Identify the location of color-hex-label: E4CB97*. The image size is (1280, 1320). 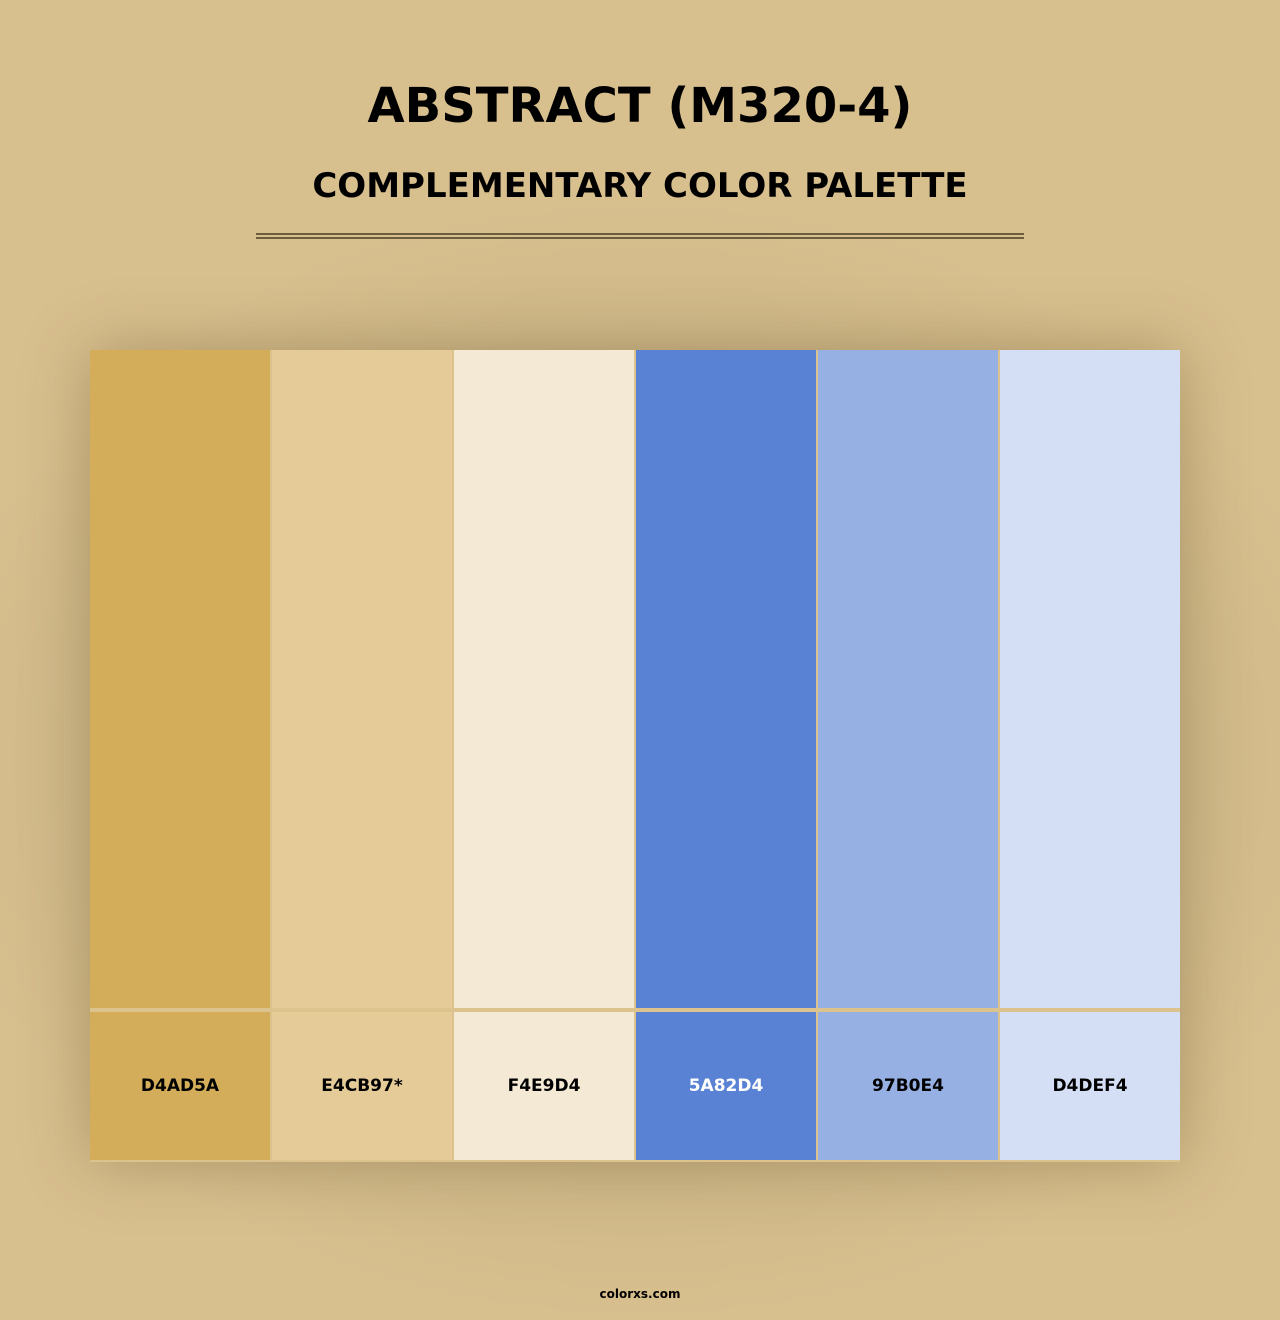
(362, 1086).